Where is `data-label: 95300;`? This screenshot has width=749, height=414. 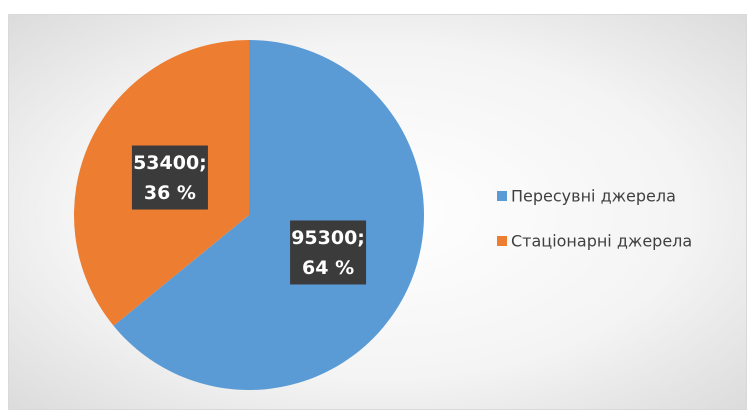
data-label: 95300; is located at coordinates (328, 238).